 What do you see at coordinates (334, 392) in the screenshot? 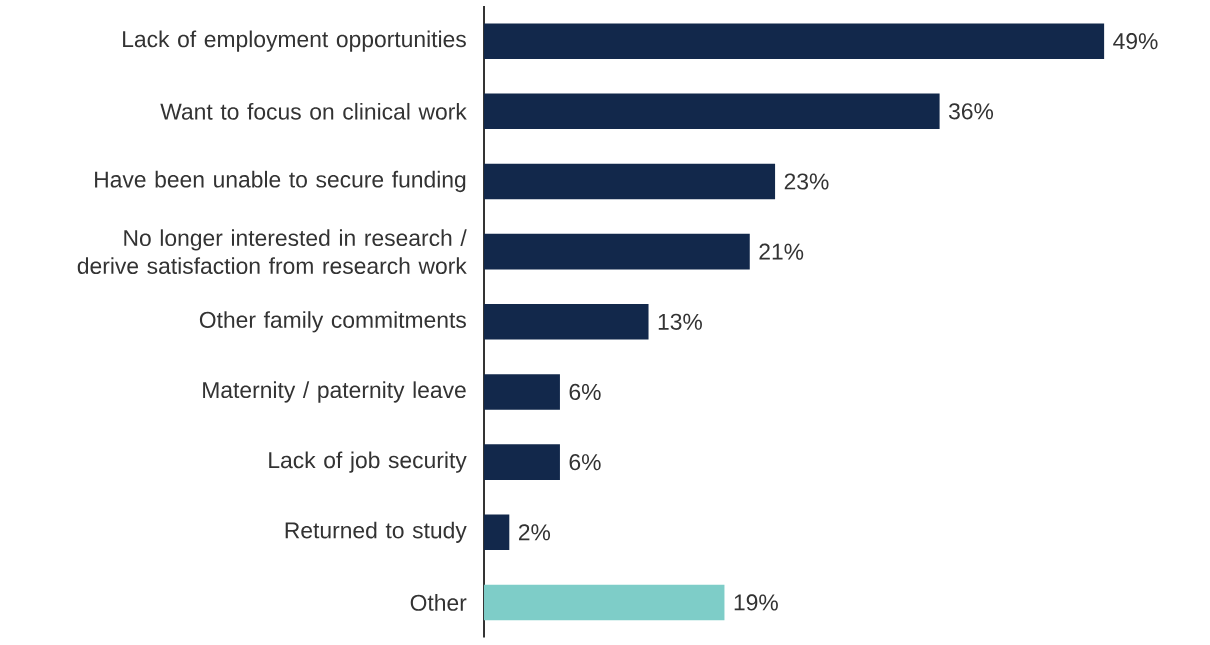
I see `y-tick-label: Maternity / paternity leave` at bounding box center [334, 392].